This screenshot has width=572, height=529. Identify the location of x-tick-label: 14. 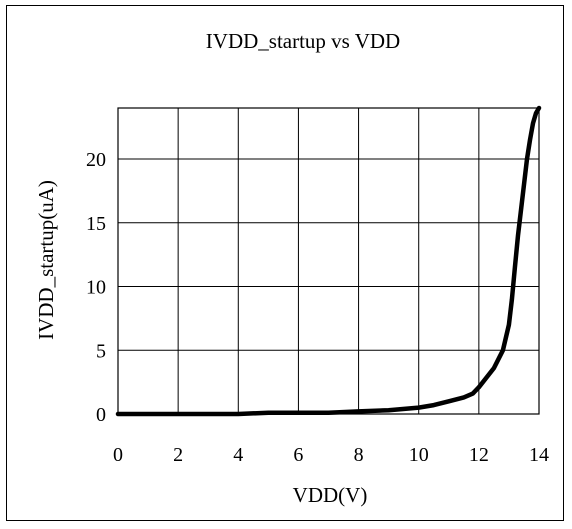
(539, 455).